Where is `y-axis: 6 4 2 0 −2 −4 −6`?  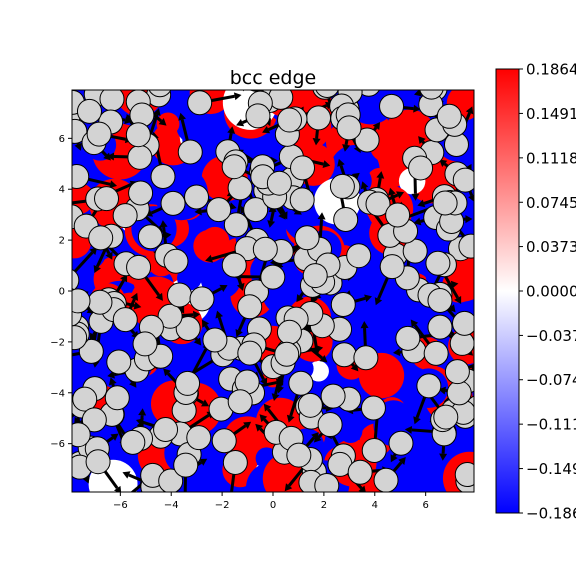
y-axis: 6 4 2 0 −2 −4 −6 is located at coordinates (61, 292).